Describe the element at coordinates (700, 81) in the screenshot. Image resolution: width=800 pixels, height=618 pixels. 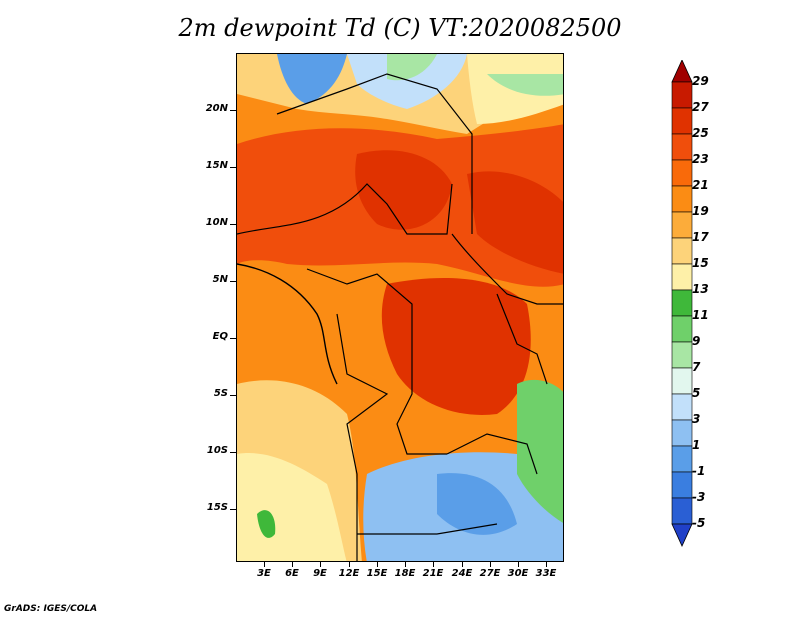
I see `colorbar-label: 29` at that location.